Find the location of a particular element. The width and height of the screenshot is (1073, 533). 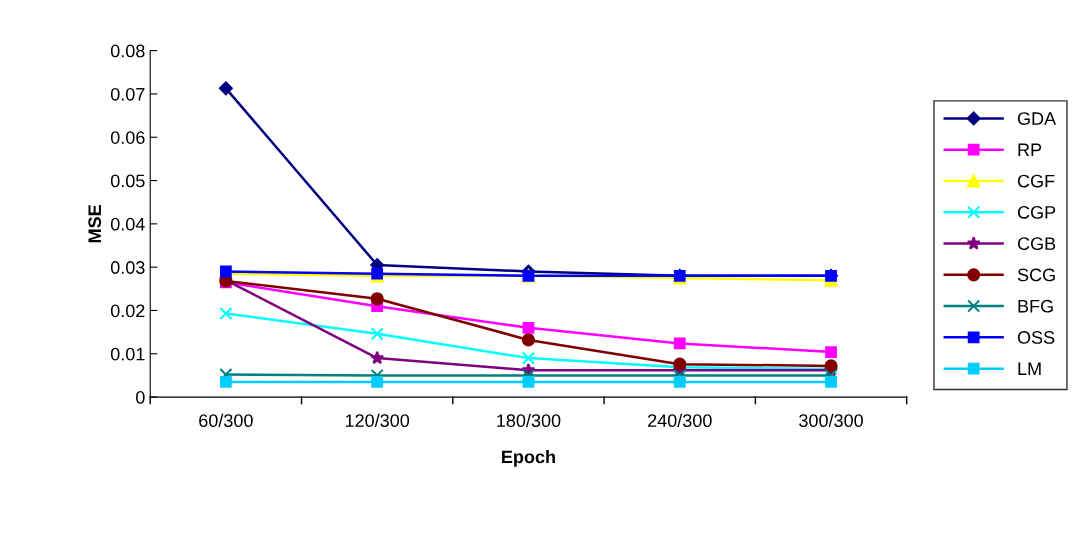

legend-label: OSS is located at coordinates (1036, 337).